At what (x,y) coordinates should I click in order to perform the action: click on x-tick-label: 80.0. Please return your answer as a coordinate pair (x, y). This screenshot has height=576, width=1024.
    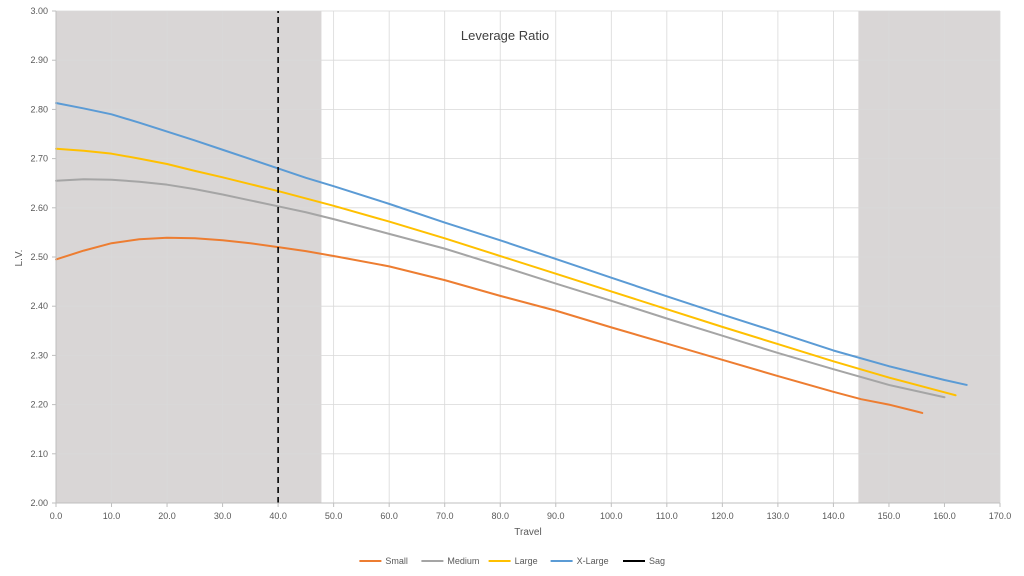
    Looking at the image, I should click on (500, 516).